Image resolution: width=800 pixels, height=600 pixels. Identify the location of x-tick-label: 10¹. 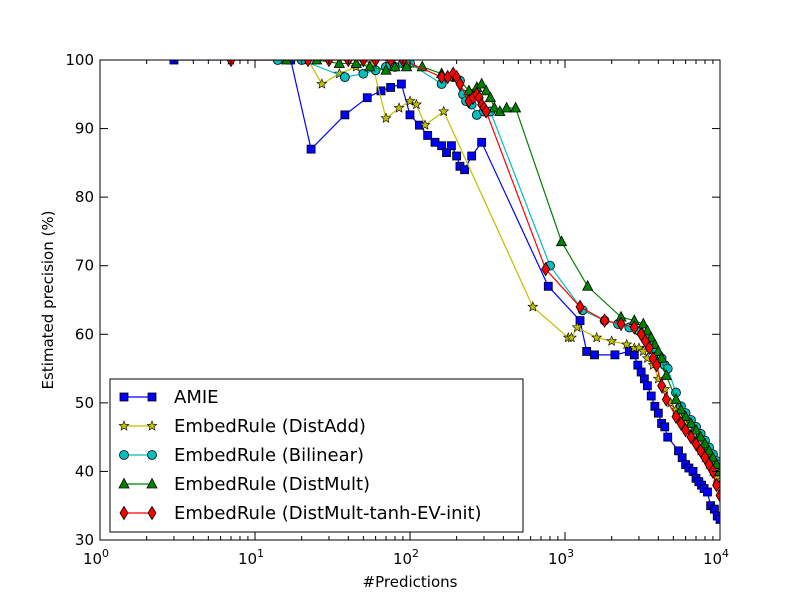
(251, 557).